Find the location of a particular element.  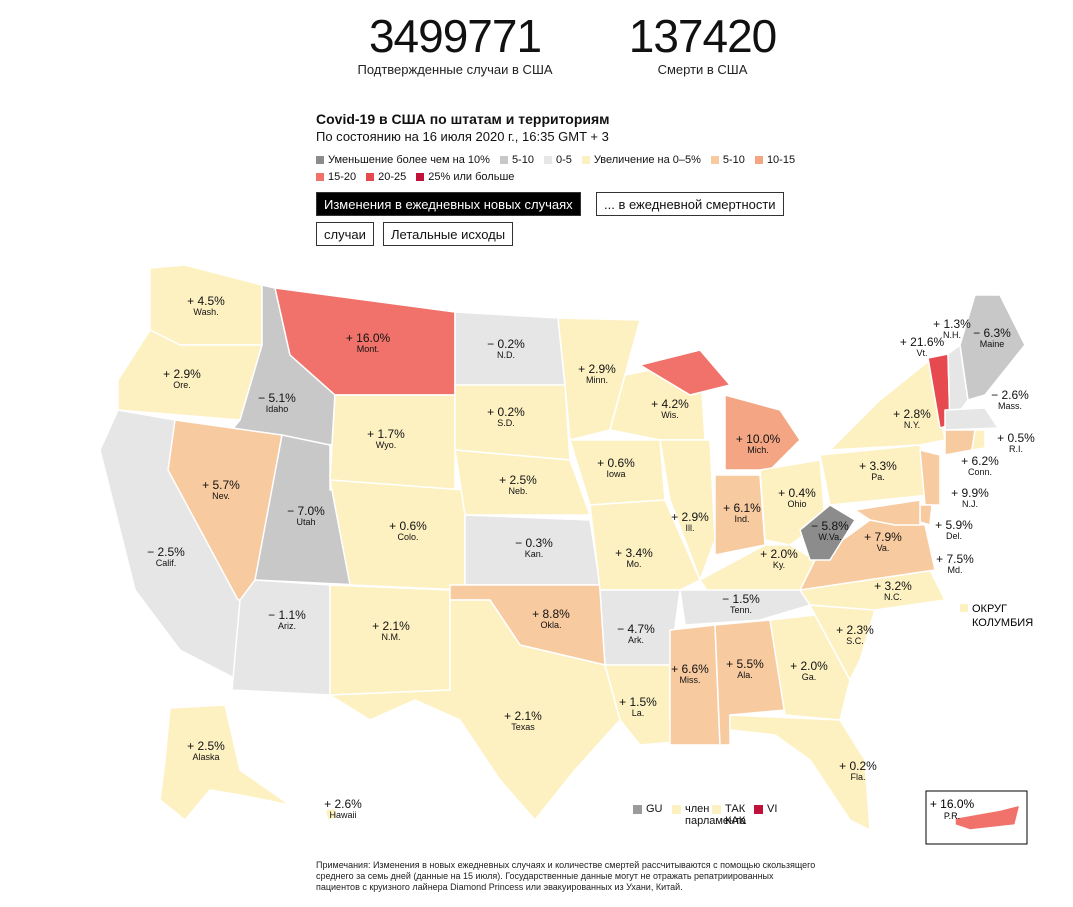

state-abbr: Ariz. is located at coordinates (287, 626).